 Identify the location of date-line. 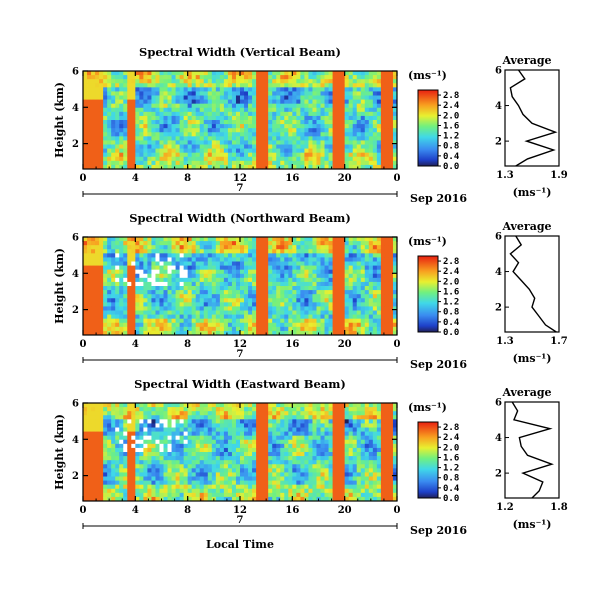
(240, 194).